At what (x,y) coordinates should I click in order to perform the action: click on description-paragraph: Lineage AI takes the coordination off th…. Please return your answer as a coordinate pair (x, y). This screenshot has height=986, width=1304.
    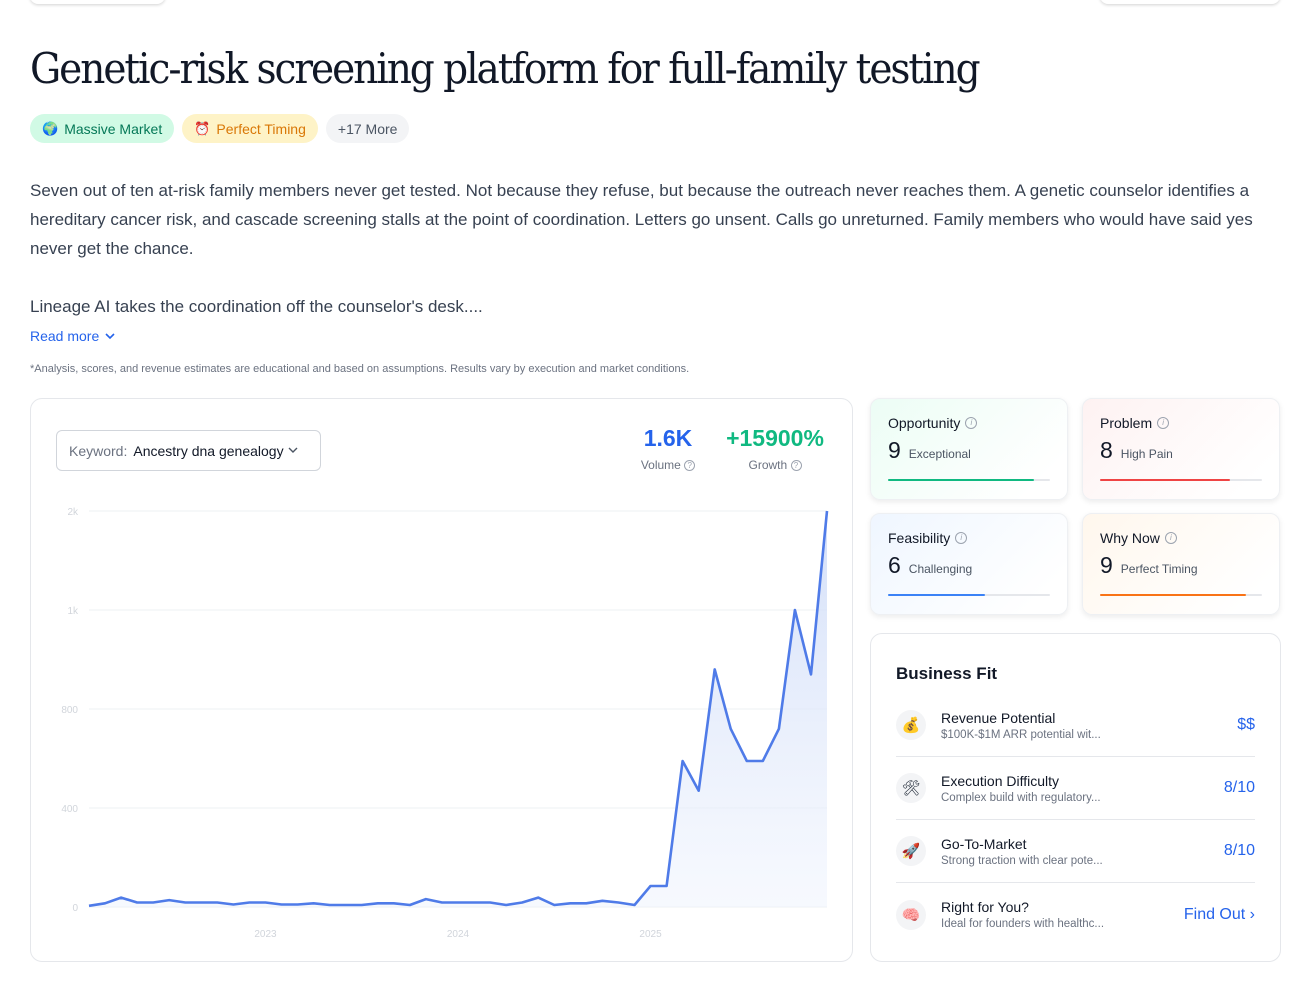
    Looking at the image, I should click on (256, 306).